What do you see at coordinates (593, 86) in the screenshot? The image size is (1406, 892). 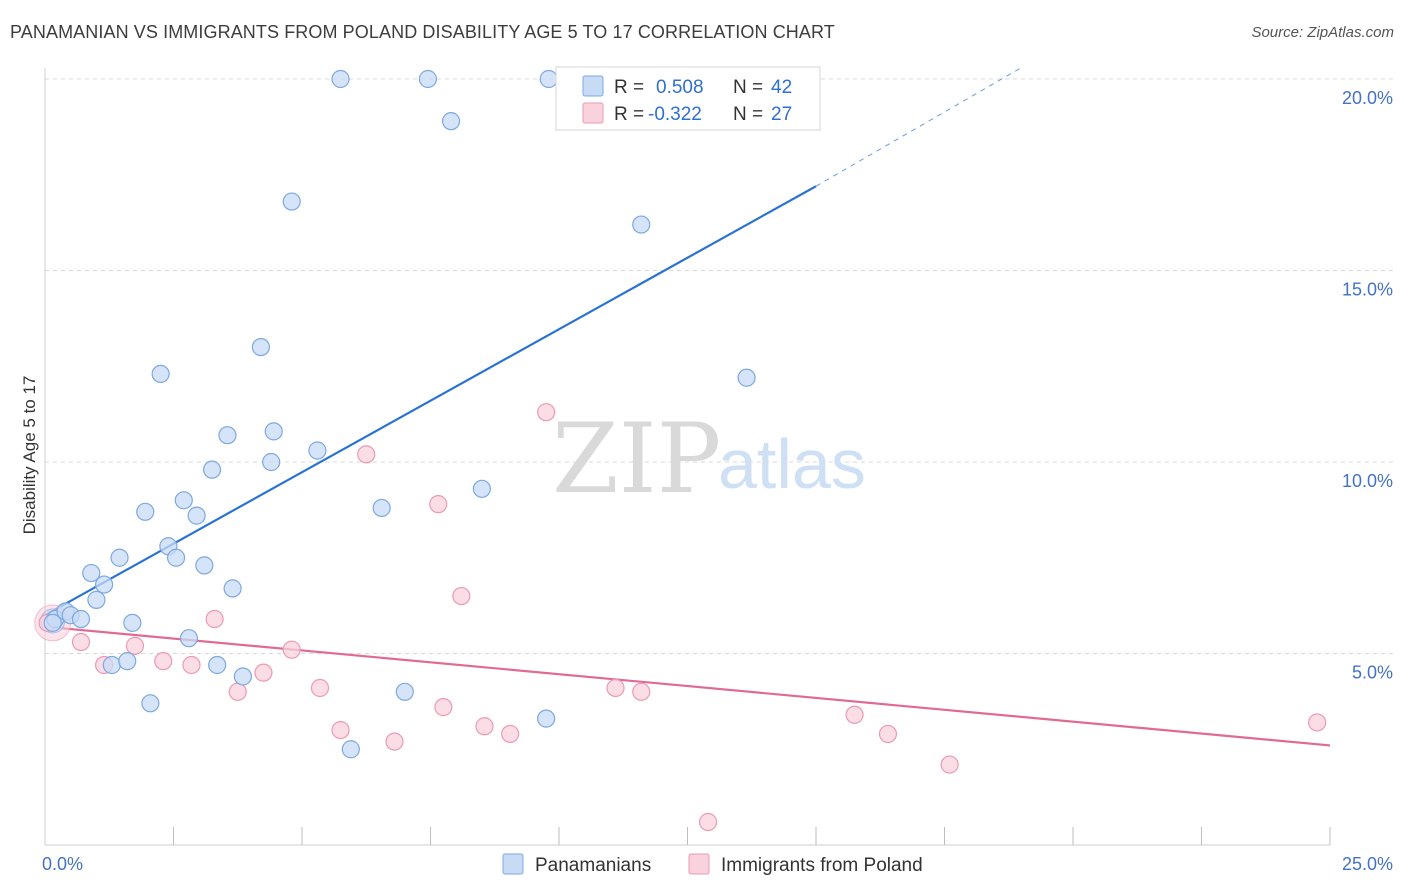 I see `legend-swatch-blue` at bounding box center [593, 86].